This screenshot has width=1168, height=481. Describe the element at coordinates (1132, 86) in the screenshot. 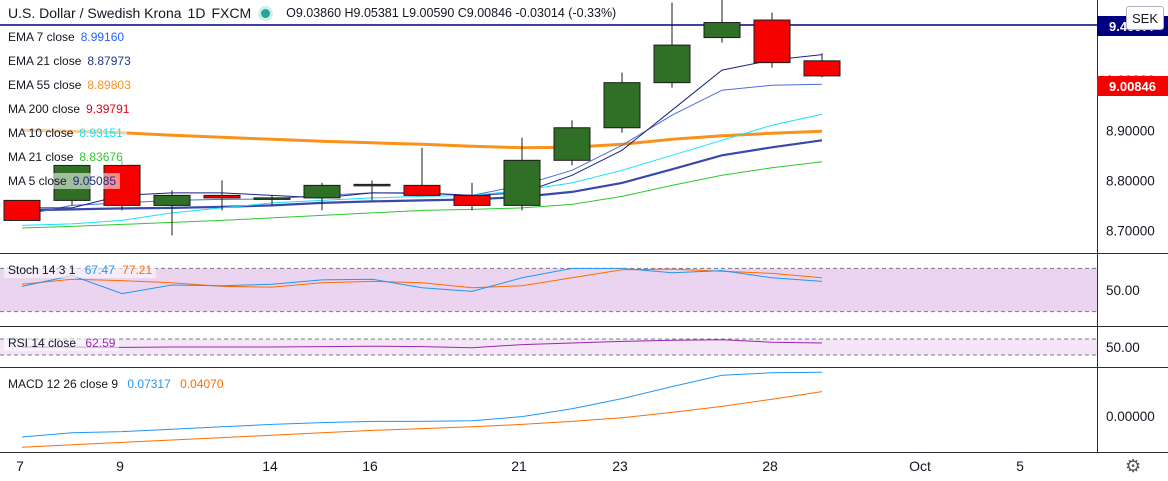

I see `last-price-tag: 9.00846` at that location.